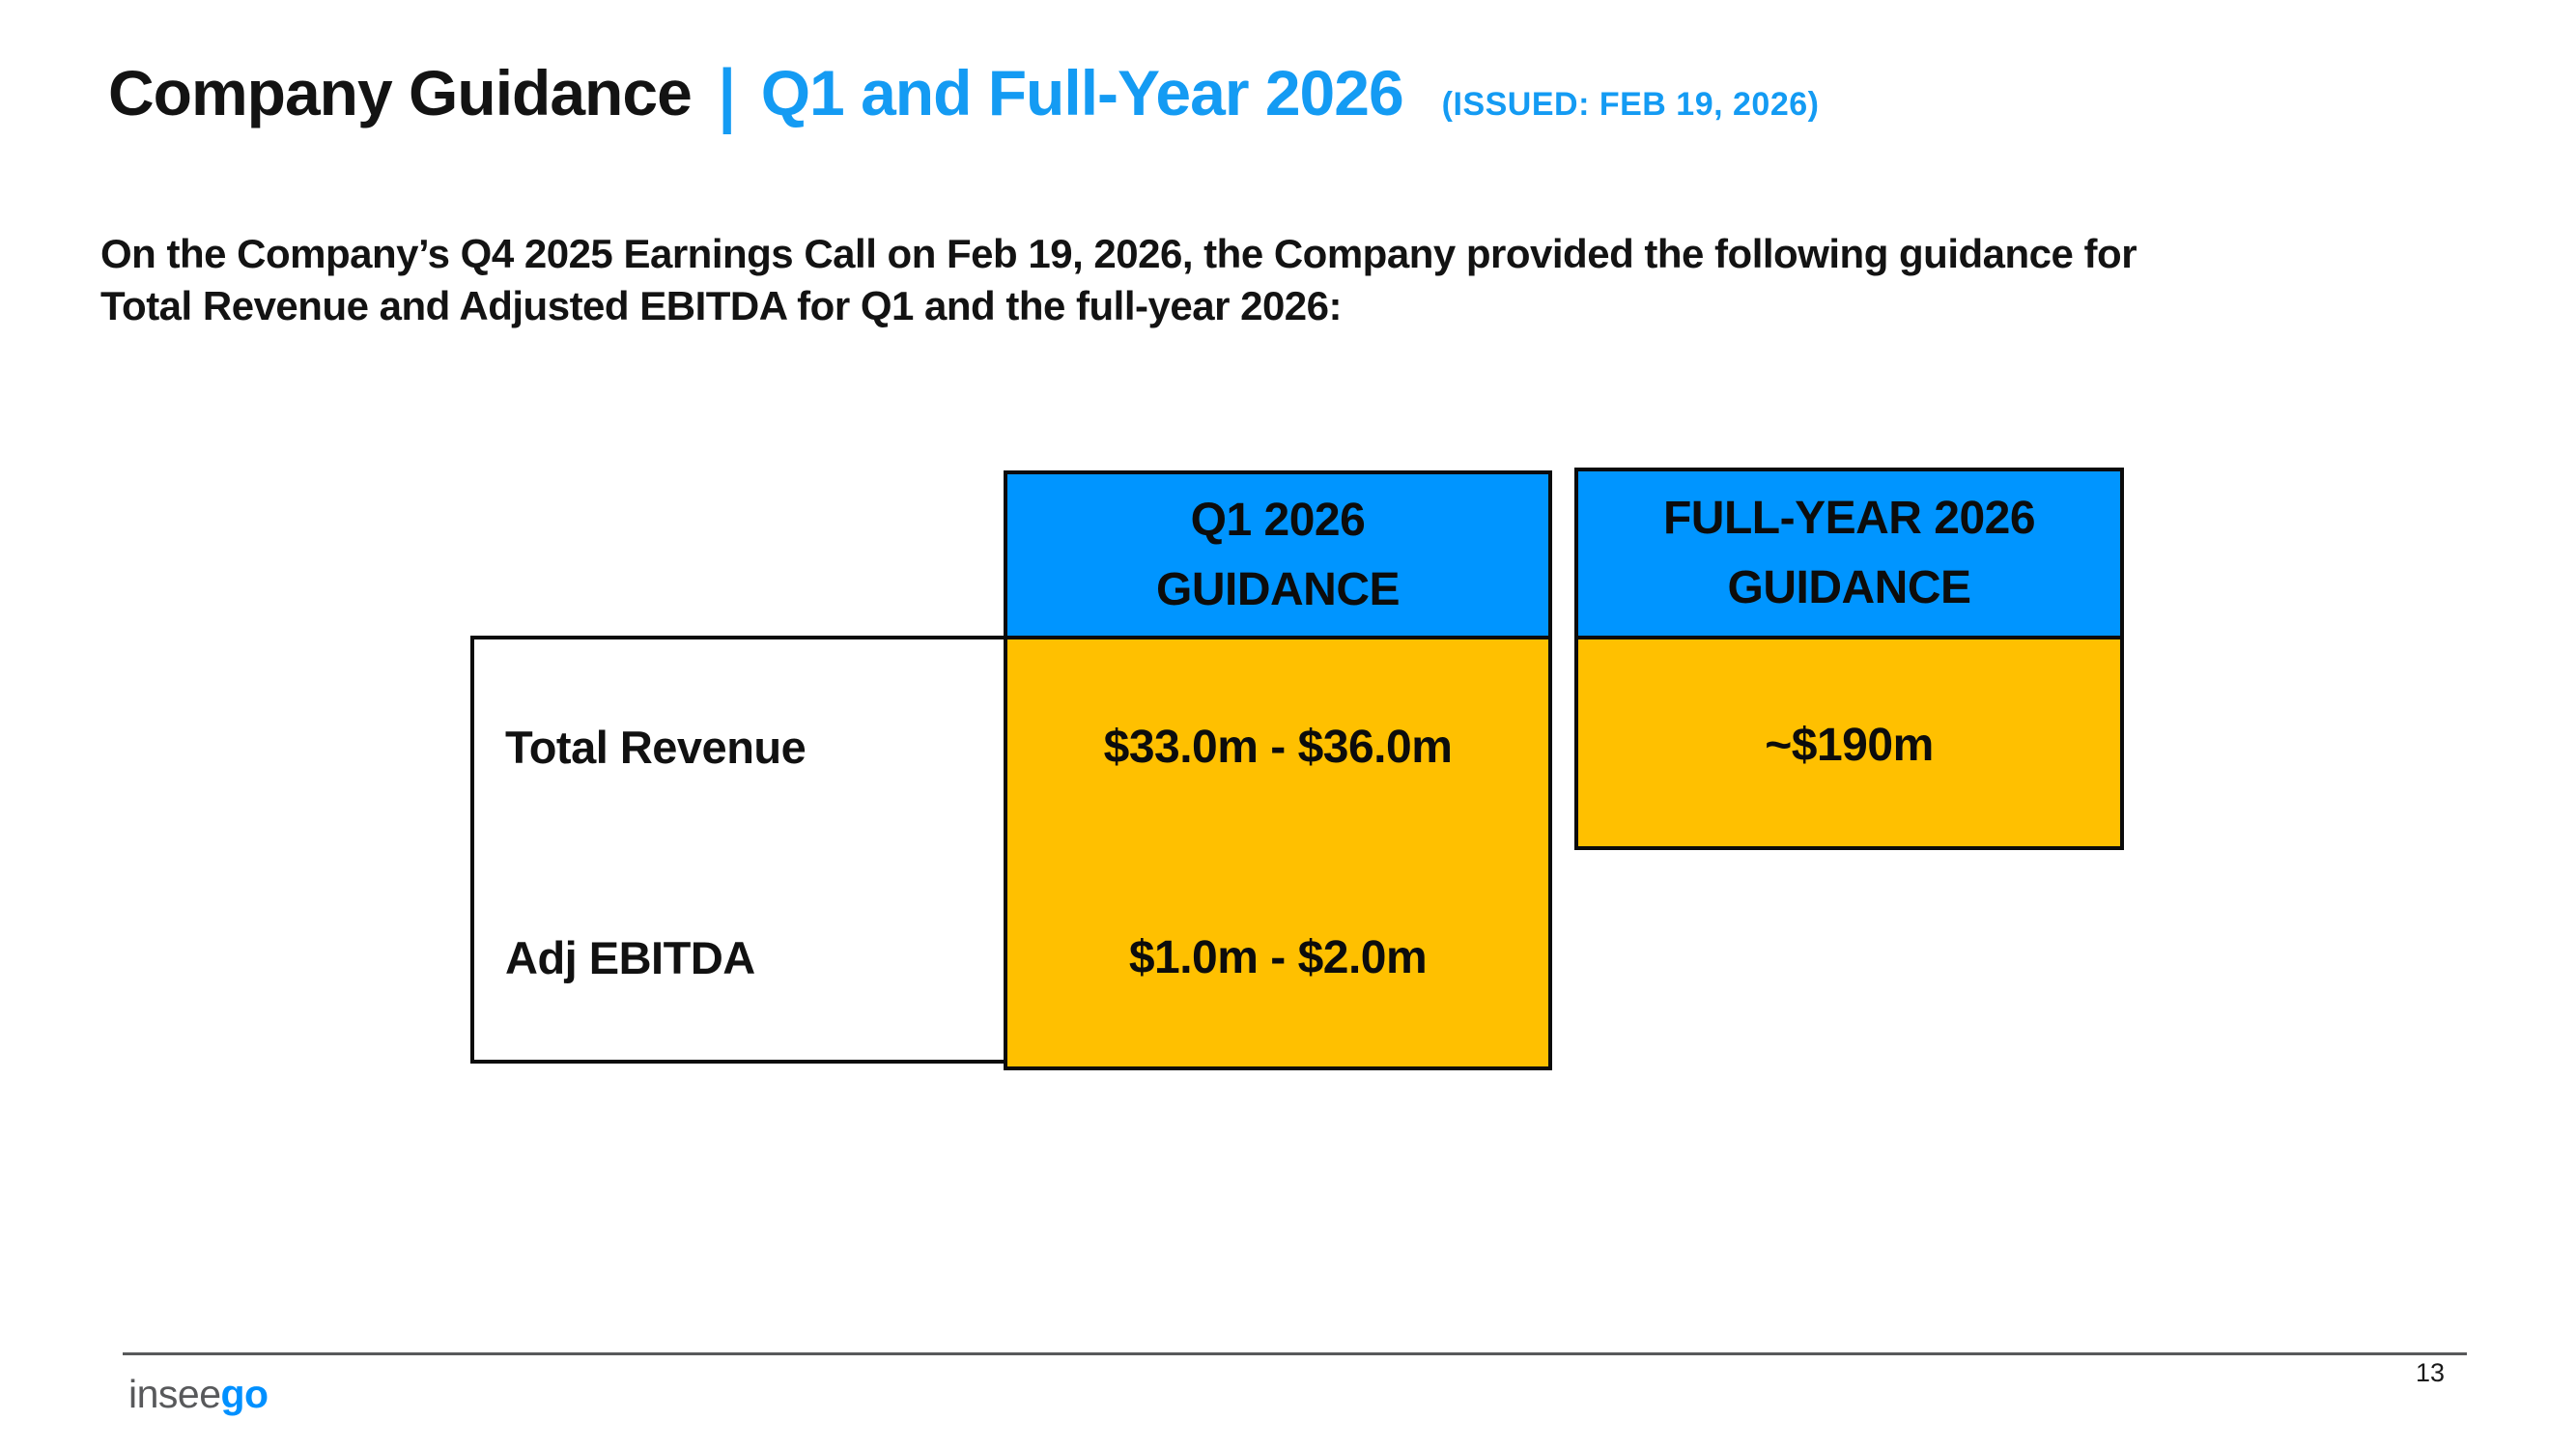 This screenshot has width=2576, height=1449. I want to click on full-year-total-revenue-value: ~$190m, so click(1849, 745).